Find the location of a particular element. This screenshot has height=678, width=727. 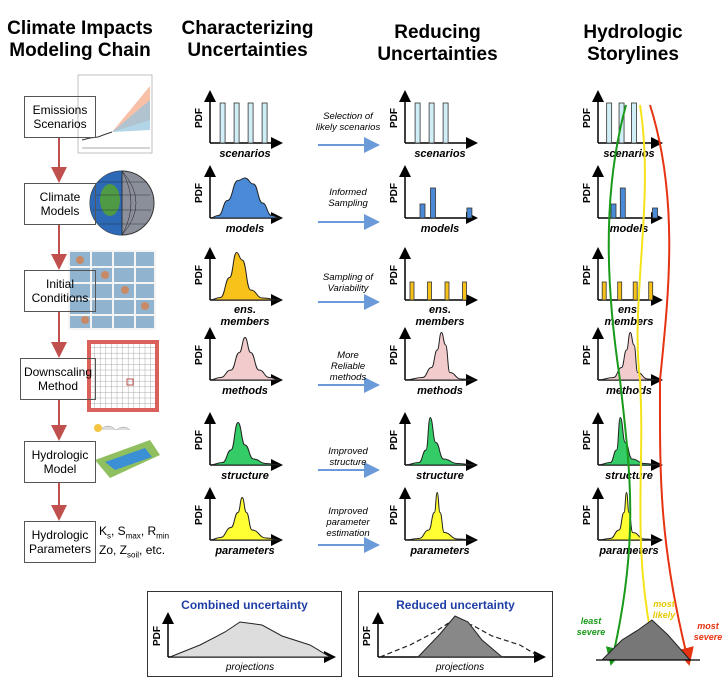

arrow-label: structure is located at coordinates (348, 462).